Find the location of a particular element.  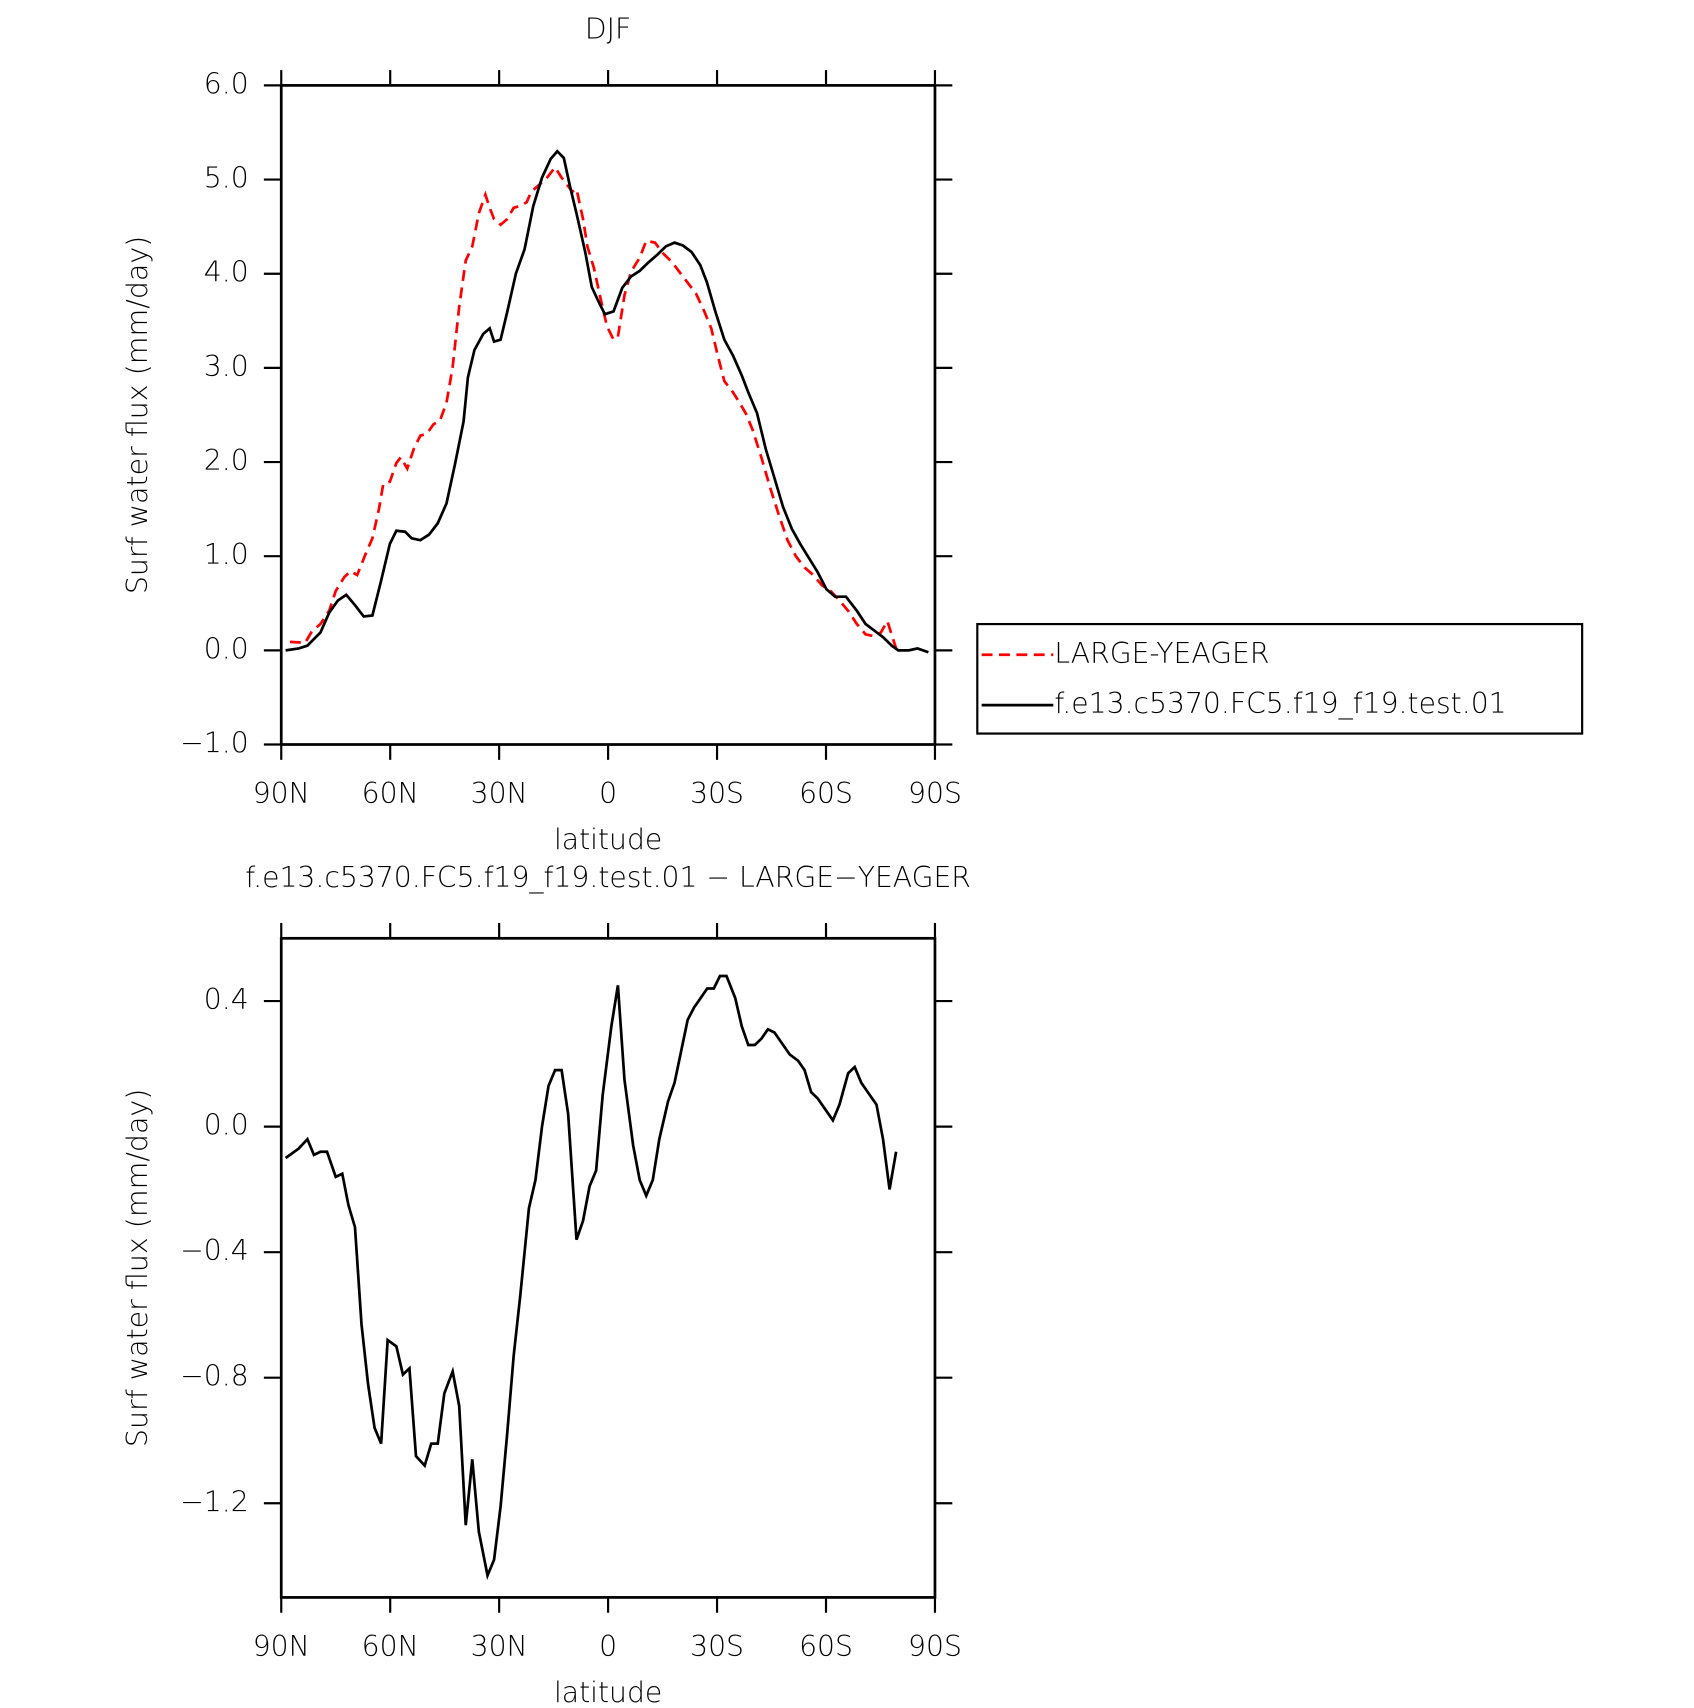

chart-title: DJF is located at coordinates (608, 29).